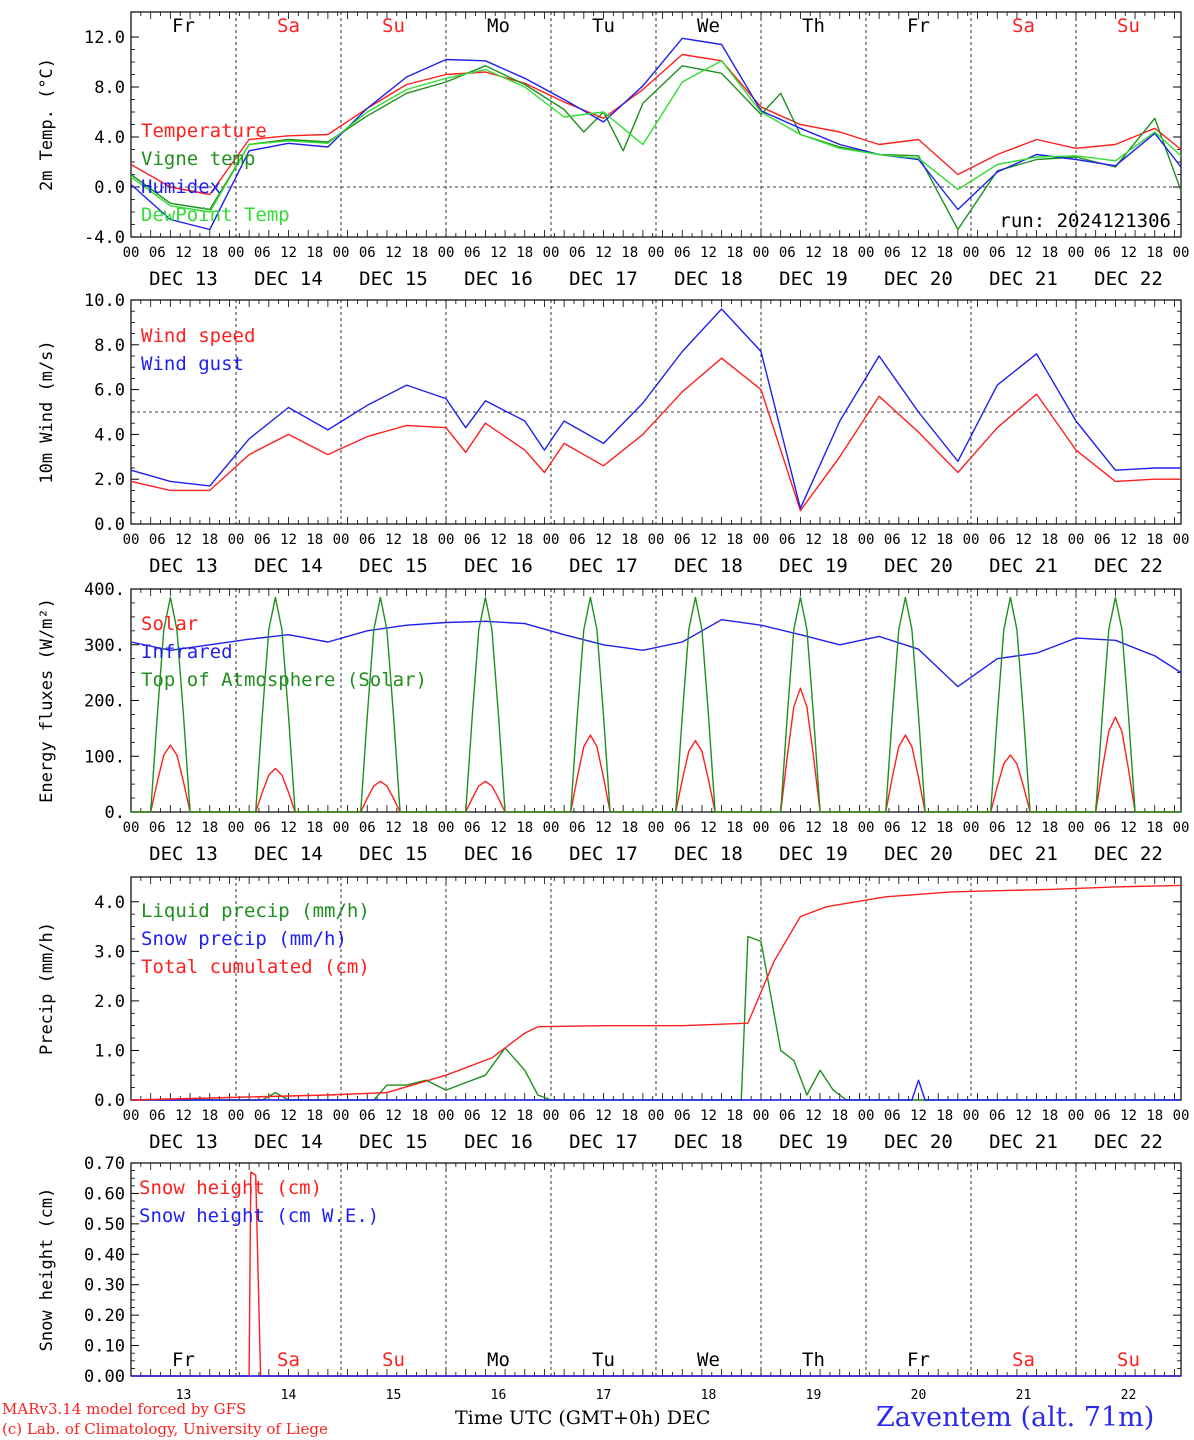 The image size is (1194, 1440). I want to click on station-name: Zaventem (alt. 71m), so click(1015, 1417).